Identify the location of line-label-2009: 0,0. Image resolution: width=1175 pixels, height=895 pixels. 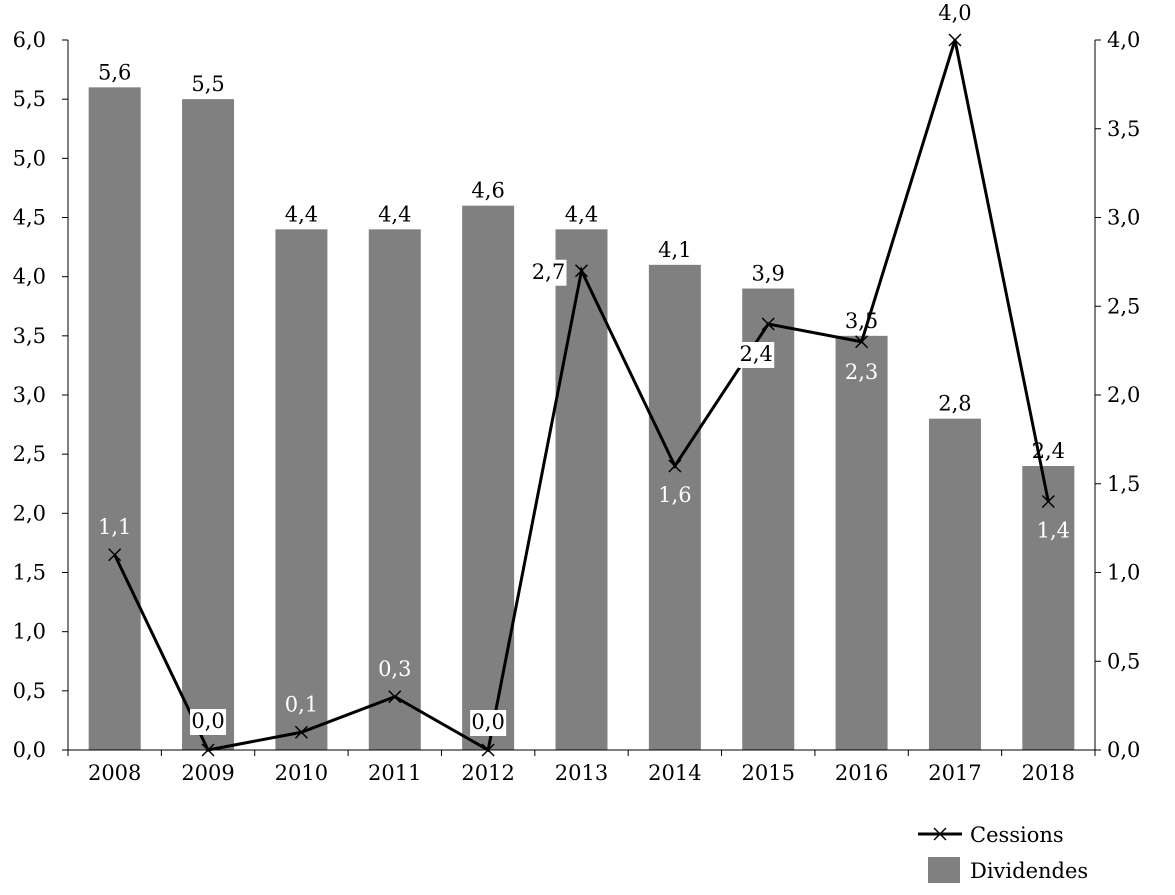
(207, 721).